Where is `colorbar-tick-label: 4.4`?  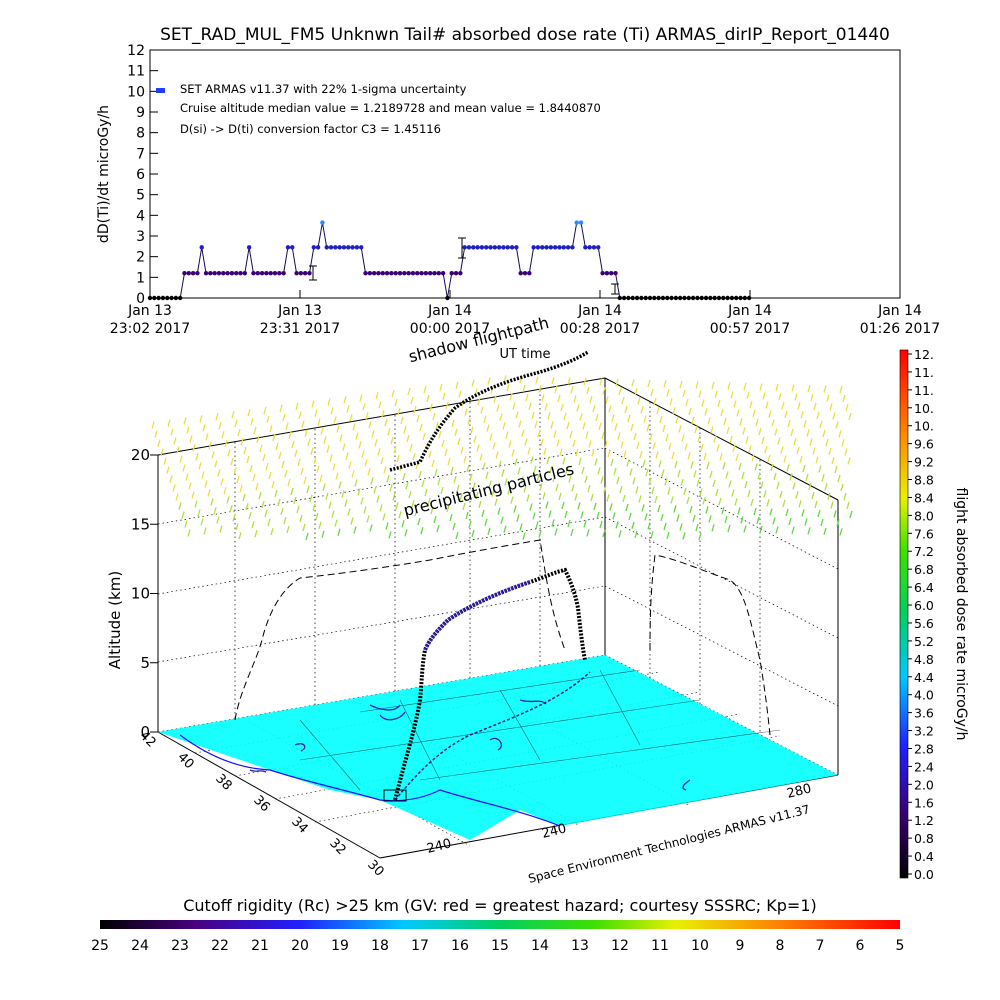 colorbar-tick-label: 4.4 is located at coordinates (924, 677).